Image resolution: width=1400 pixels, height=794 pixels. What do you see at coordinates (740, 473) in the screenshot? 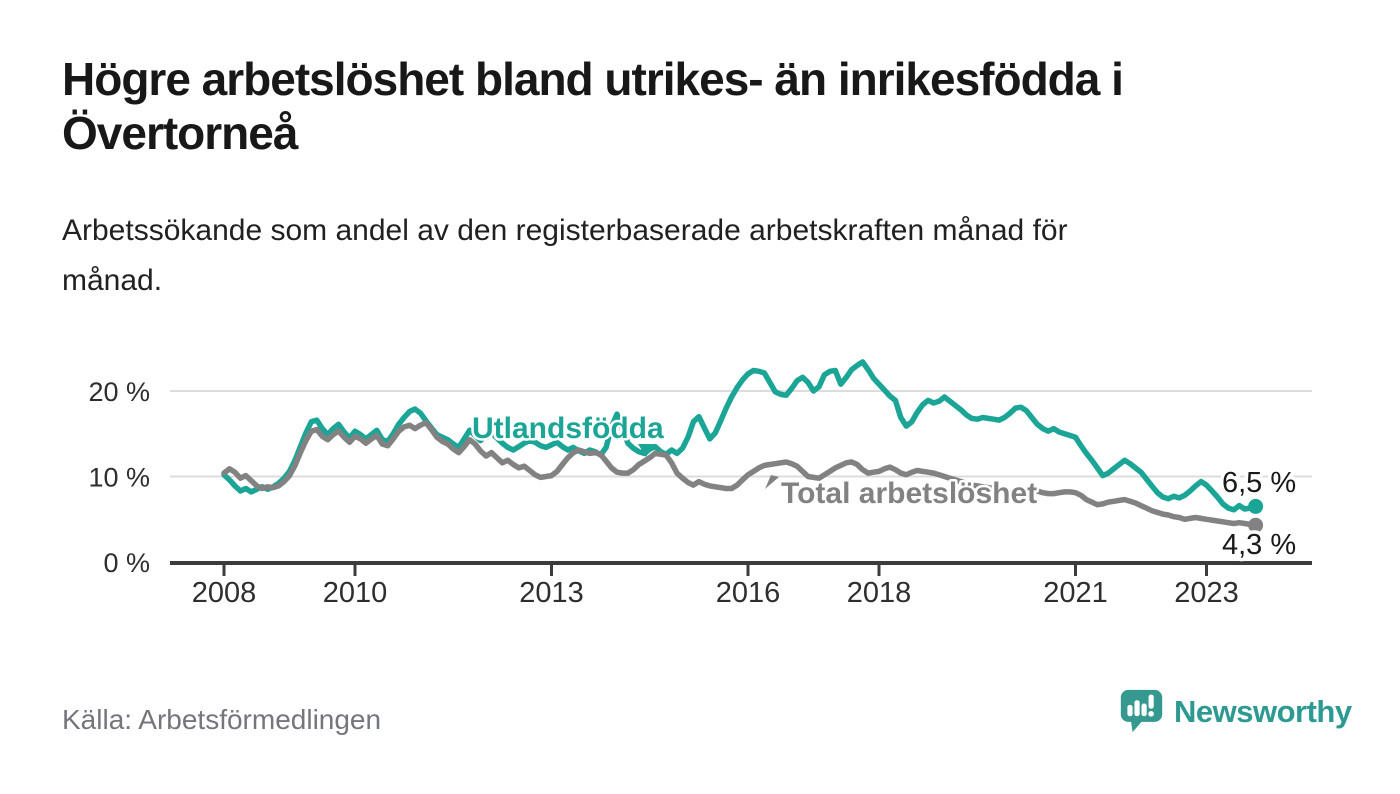
I see `series-line-total-arbetsloshet` at bounding box center [740, 473].